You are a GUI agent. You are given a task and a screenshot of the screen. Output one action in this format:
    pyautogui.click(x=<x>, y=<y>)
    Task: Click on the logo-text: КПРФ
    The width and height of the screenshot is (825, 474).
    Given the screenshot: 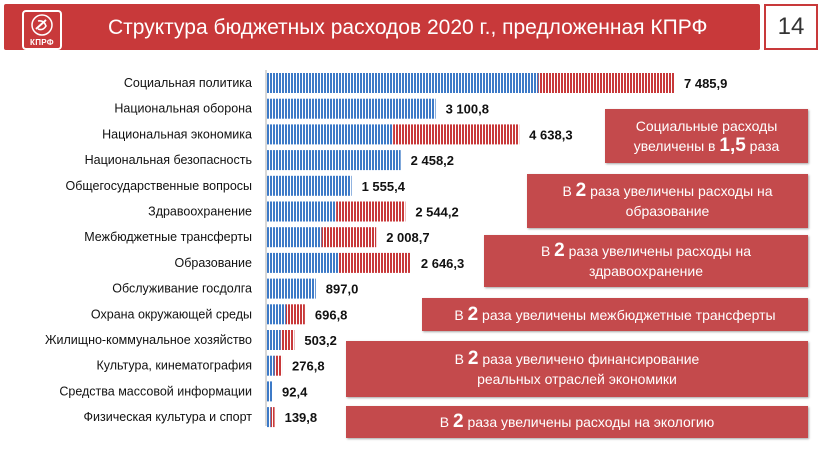 What is the action you would take?
    pyautogui.click(x=42, y=42)
    